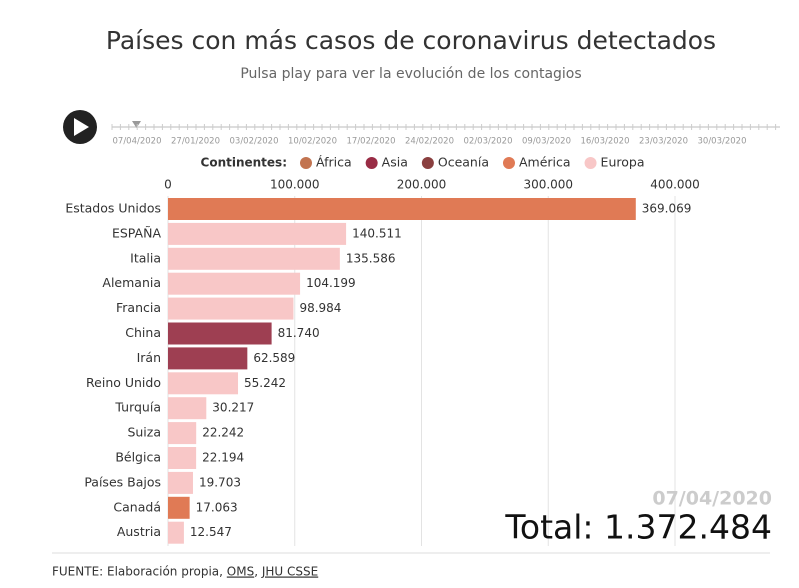  What do you see at coordinates (667, 209) in the screenshot?
I see `value-label: 369.069` at bounding box center [667, 209].